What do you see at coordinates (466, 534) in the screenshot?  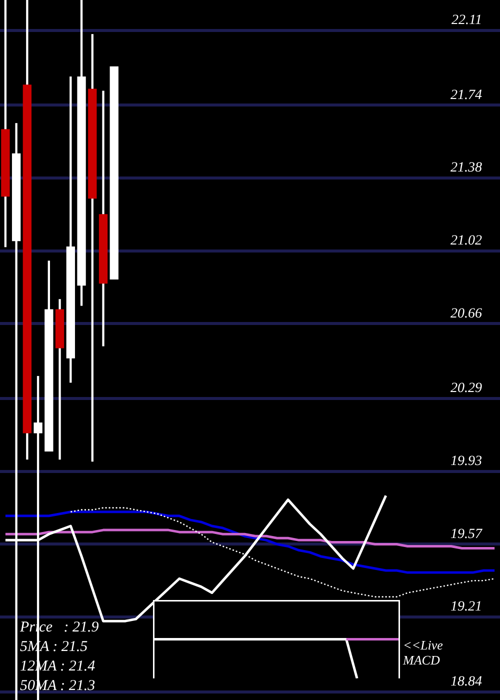 I see `y-tick-label: 19.57` at bounding box center [466, 534].